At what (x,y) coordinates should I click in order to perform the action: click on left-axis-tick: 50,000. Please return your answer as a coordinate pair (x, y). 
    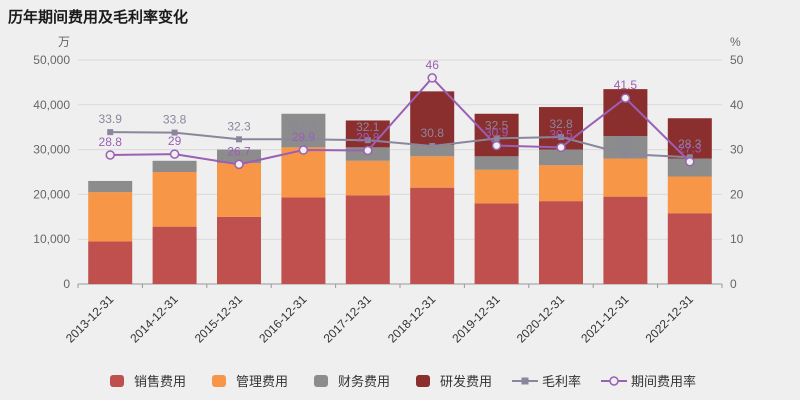
    Looking at the image, I should click on (51, 60).